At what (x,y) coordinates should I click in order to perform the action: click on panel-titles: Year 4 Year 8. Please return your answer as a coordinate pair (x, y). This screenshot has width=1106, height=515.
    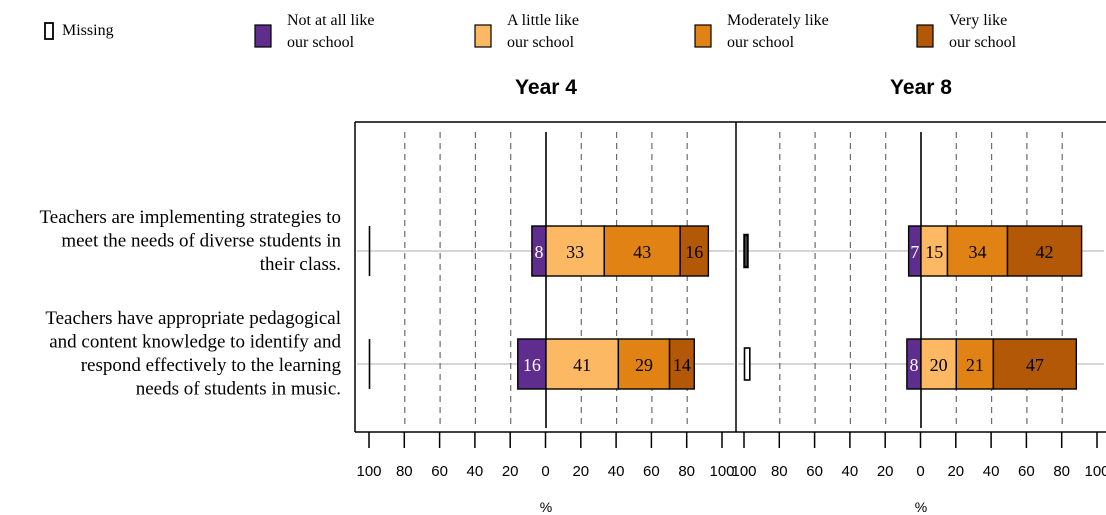
    Looking at the image, I should click on (733, 87).